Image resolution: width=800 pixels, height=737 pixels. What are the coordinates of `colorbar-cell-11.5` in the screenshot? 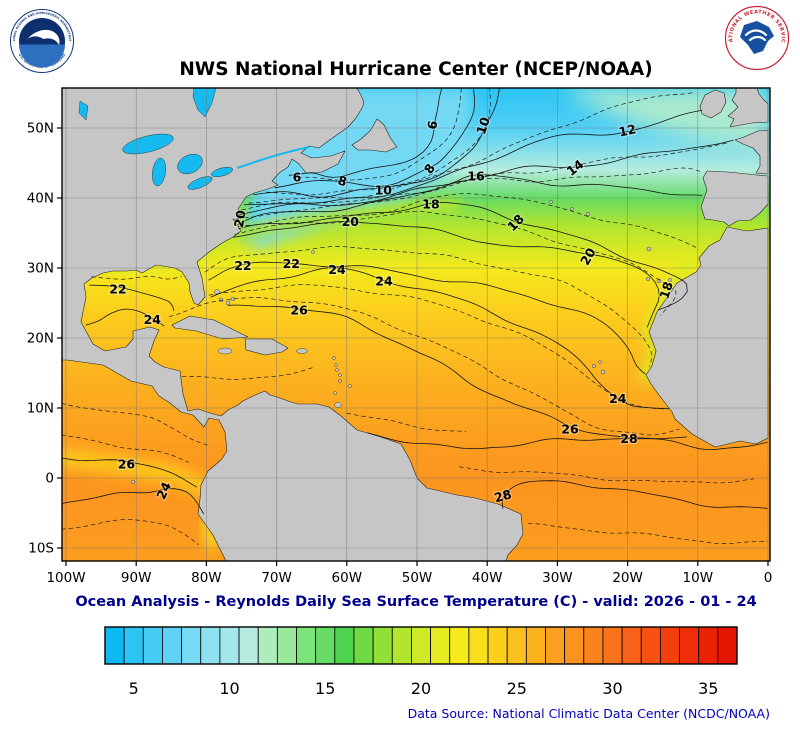 It's located at (267, 645).